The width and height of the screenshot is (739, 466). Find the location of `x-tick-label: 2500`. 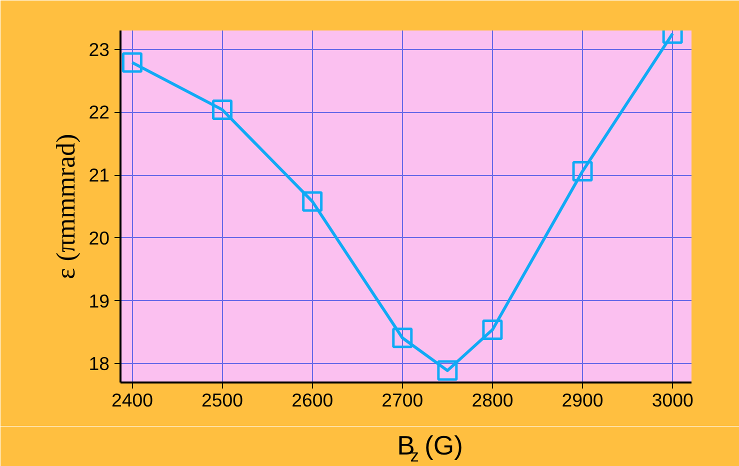

x-tick-label: 2500 is located at coordinates (223, 400).